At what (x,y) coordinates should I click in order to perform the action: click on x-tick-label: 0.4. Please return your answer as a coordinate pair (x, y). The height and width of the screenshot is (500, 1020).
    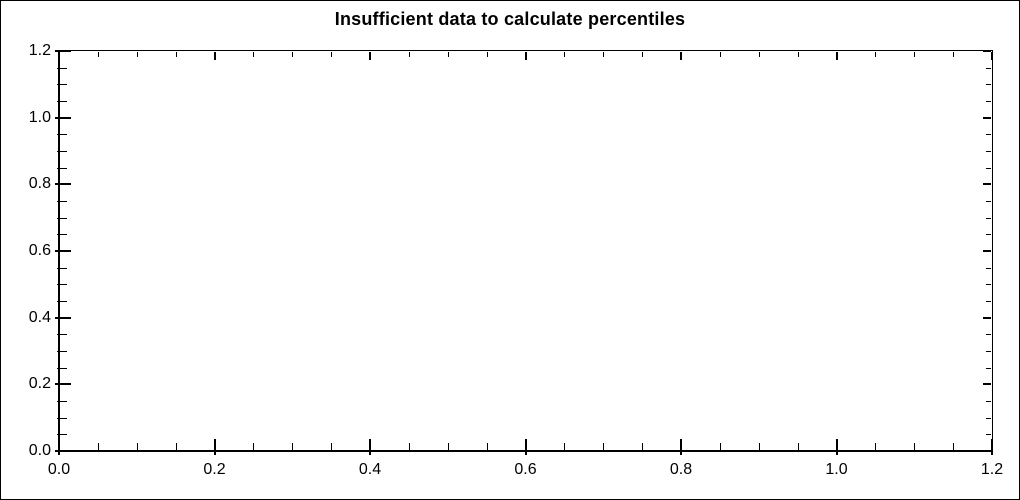
    Looking at the image, I should click on (370, 469).